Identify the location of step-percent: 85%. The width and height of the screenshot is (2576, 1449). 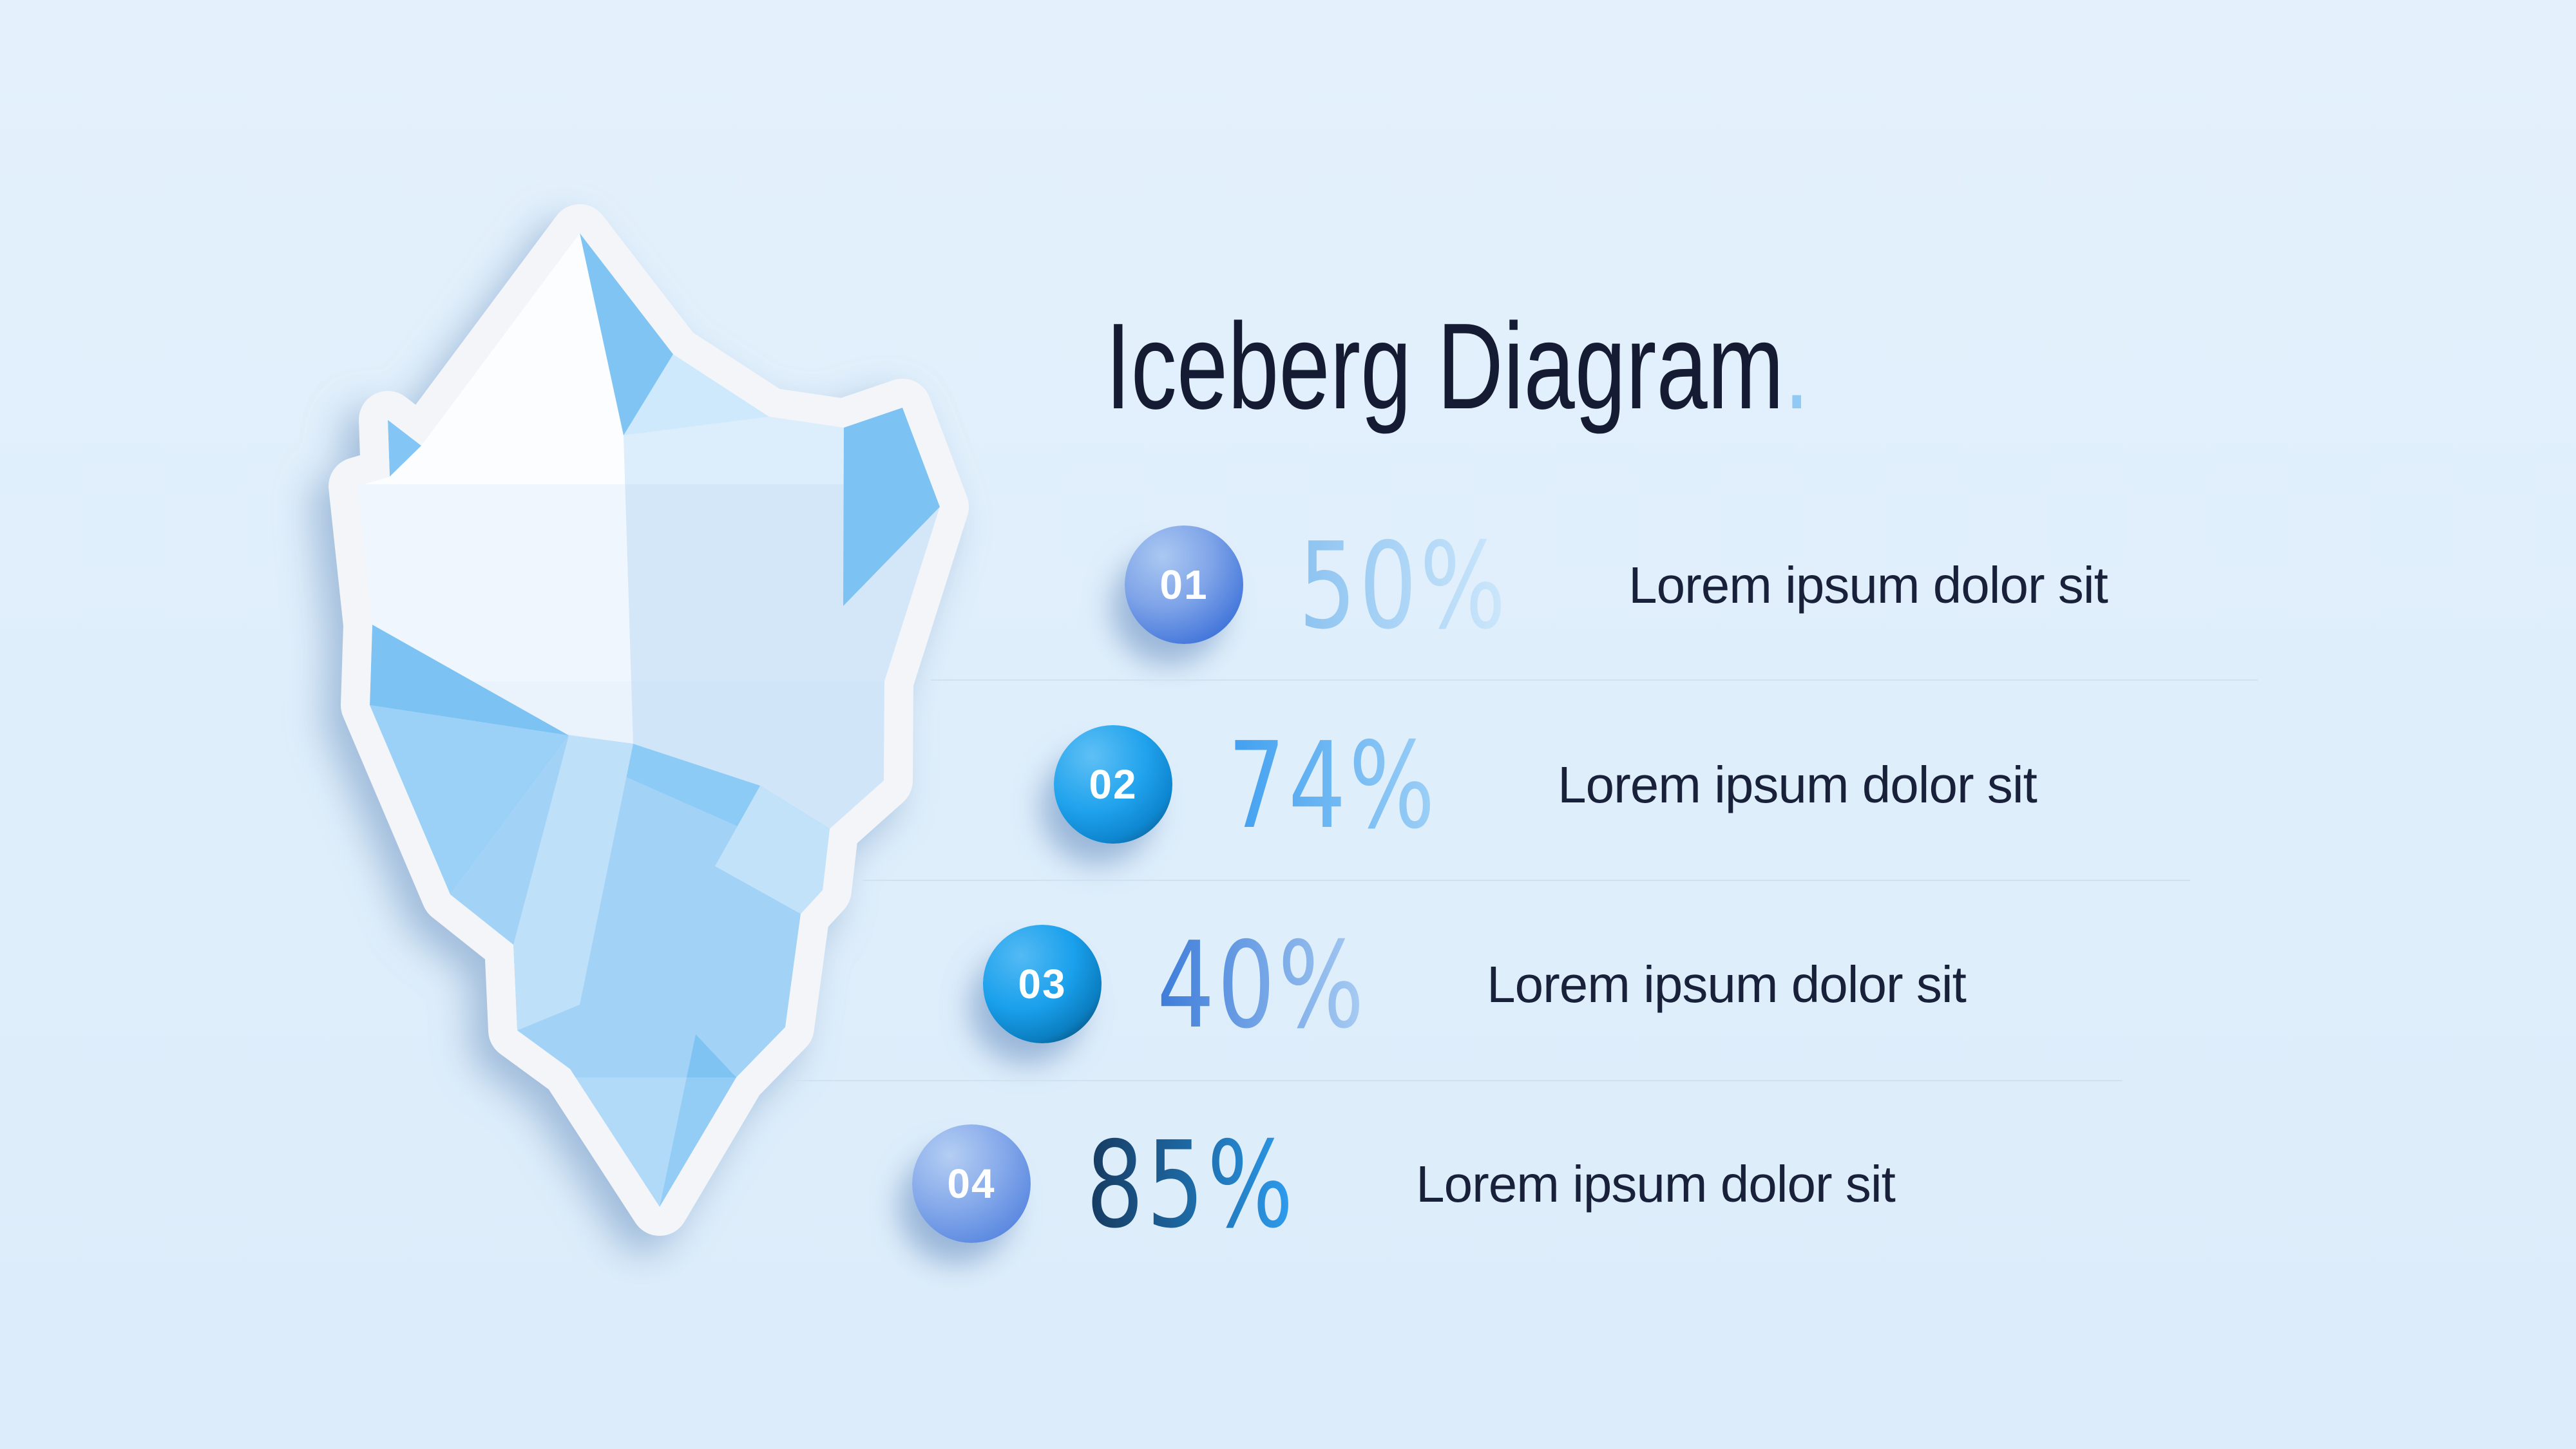
(1191, 1185).